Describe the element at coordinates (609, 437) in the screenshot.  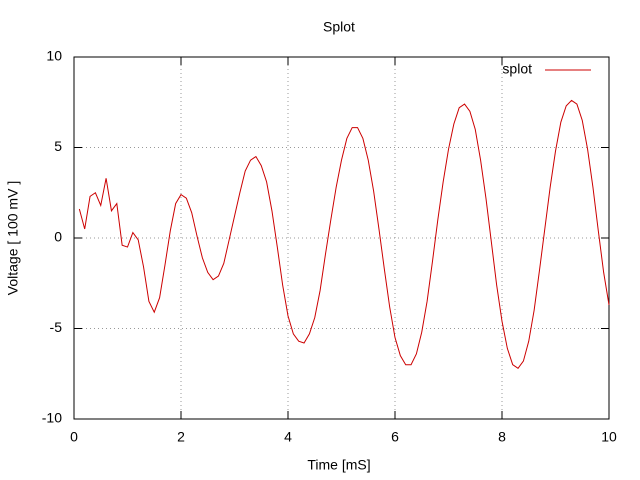
I see `x-tick-label: 10` at that location.